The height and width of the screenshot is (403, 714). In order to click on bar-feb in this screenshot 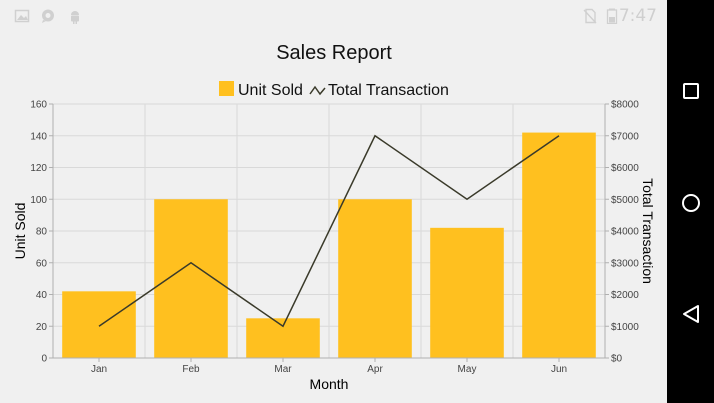, I will do `click(191, 278)`.